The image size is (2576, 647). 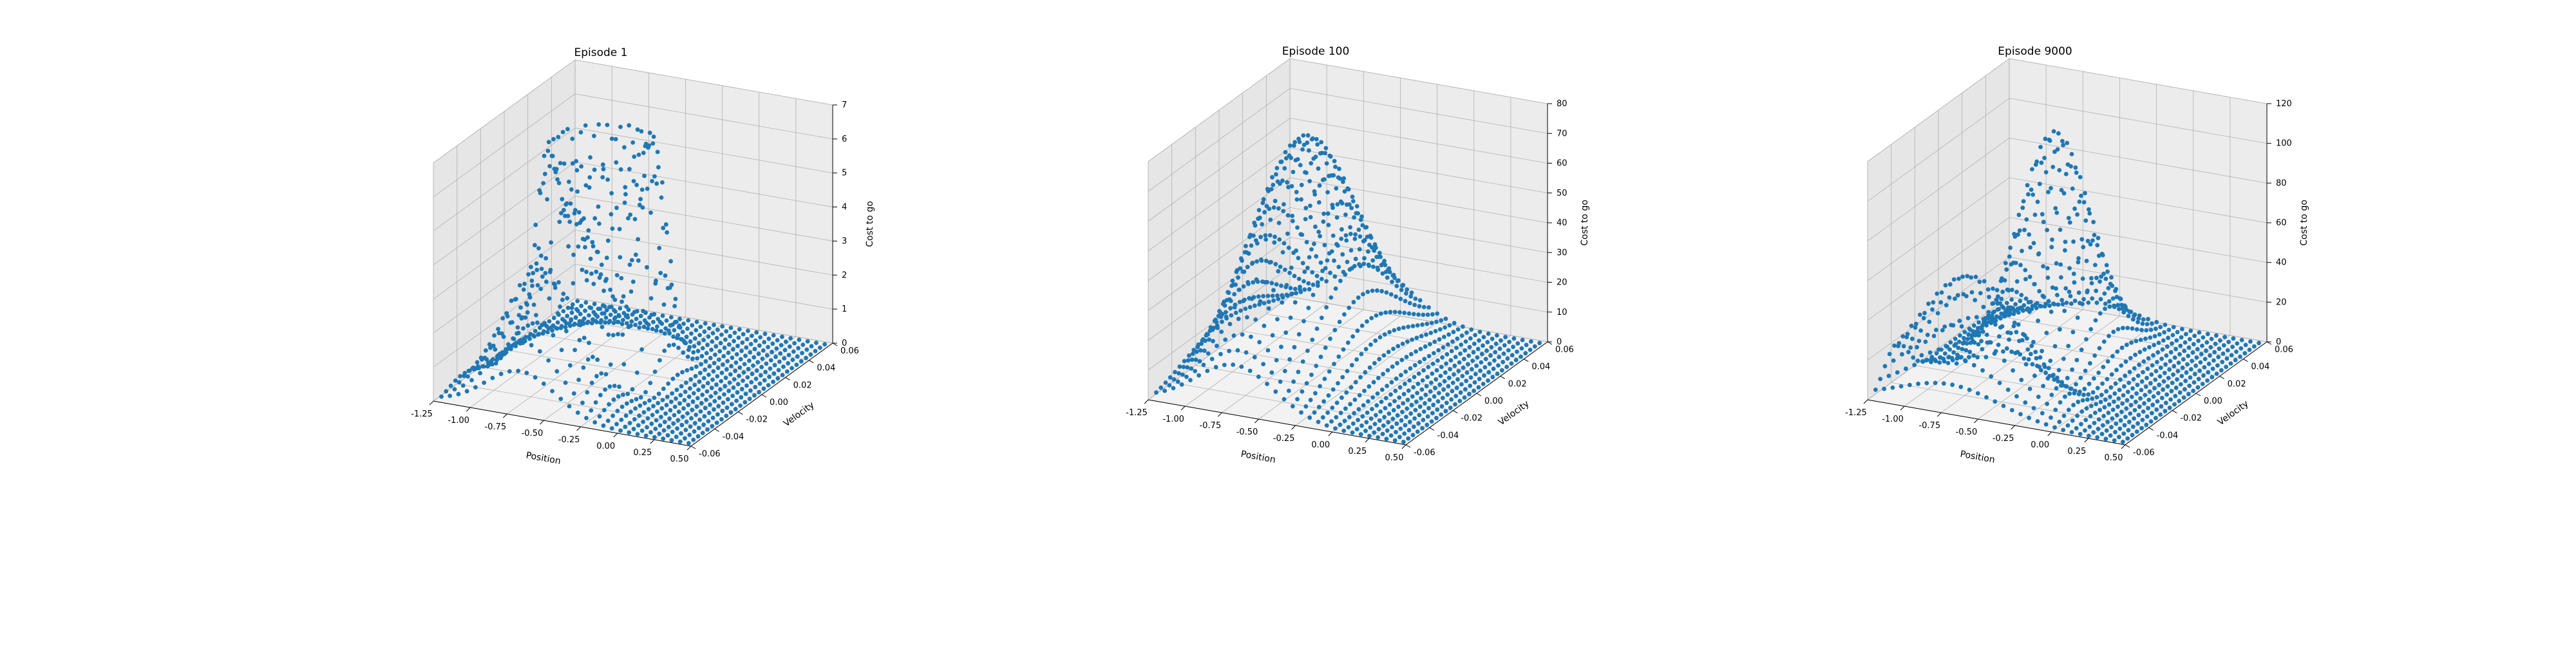 What do you see at coordinates (1902, 408) in the screenshot?
I see `x-tick-mark` at bounding box center [1902, 408].